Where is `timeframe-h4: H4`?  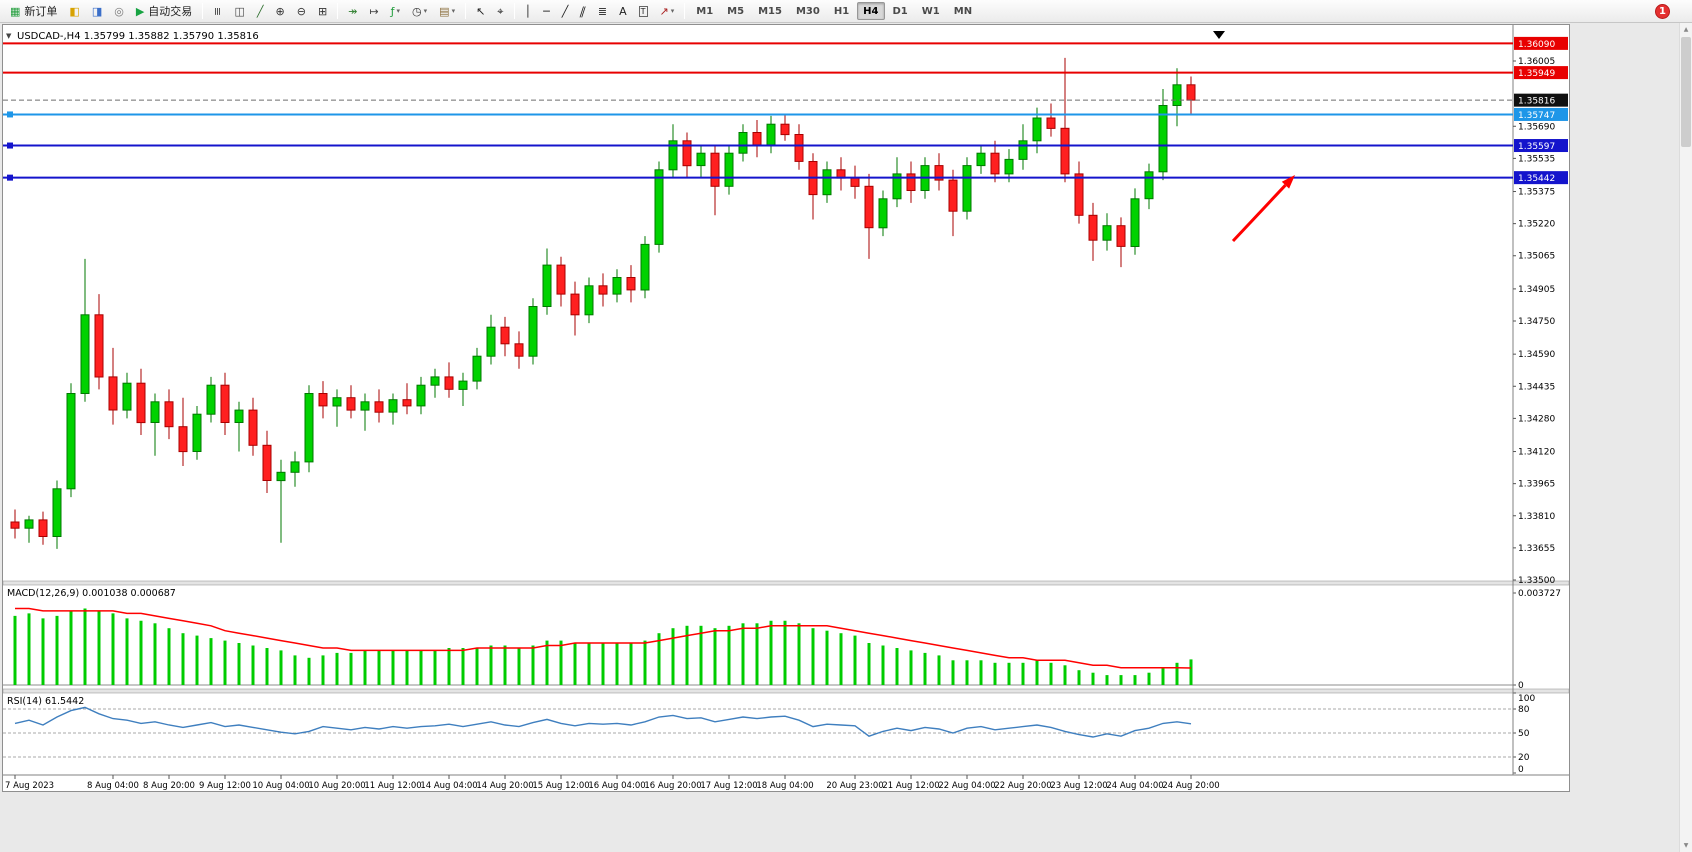 timeframe-h4: H4 is located at coordinates (871, 11).